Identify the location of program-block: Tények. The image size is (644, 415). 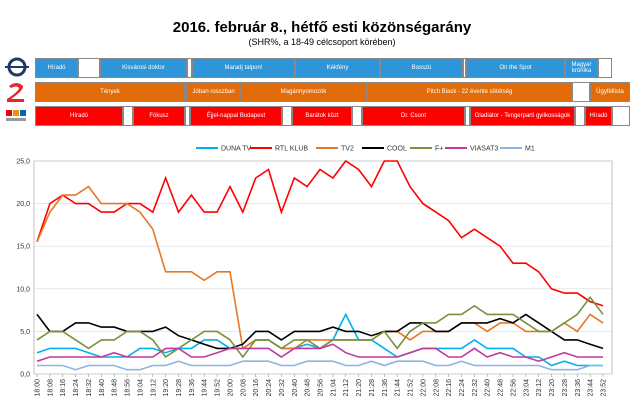
(110, 92).